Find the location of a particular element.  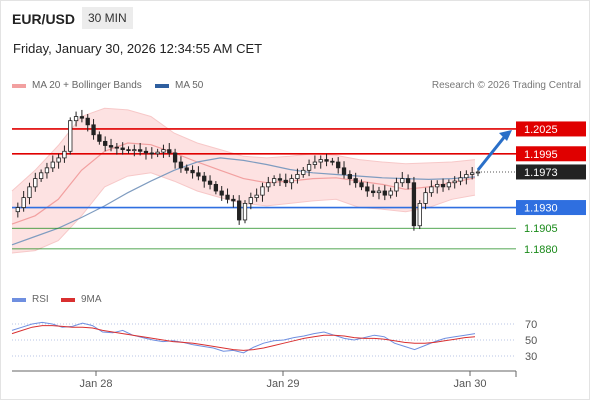

datetime-label: Friday, January 30, 2026 12:34:55 AM CET is located at coordinates (138, 48).